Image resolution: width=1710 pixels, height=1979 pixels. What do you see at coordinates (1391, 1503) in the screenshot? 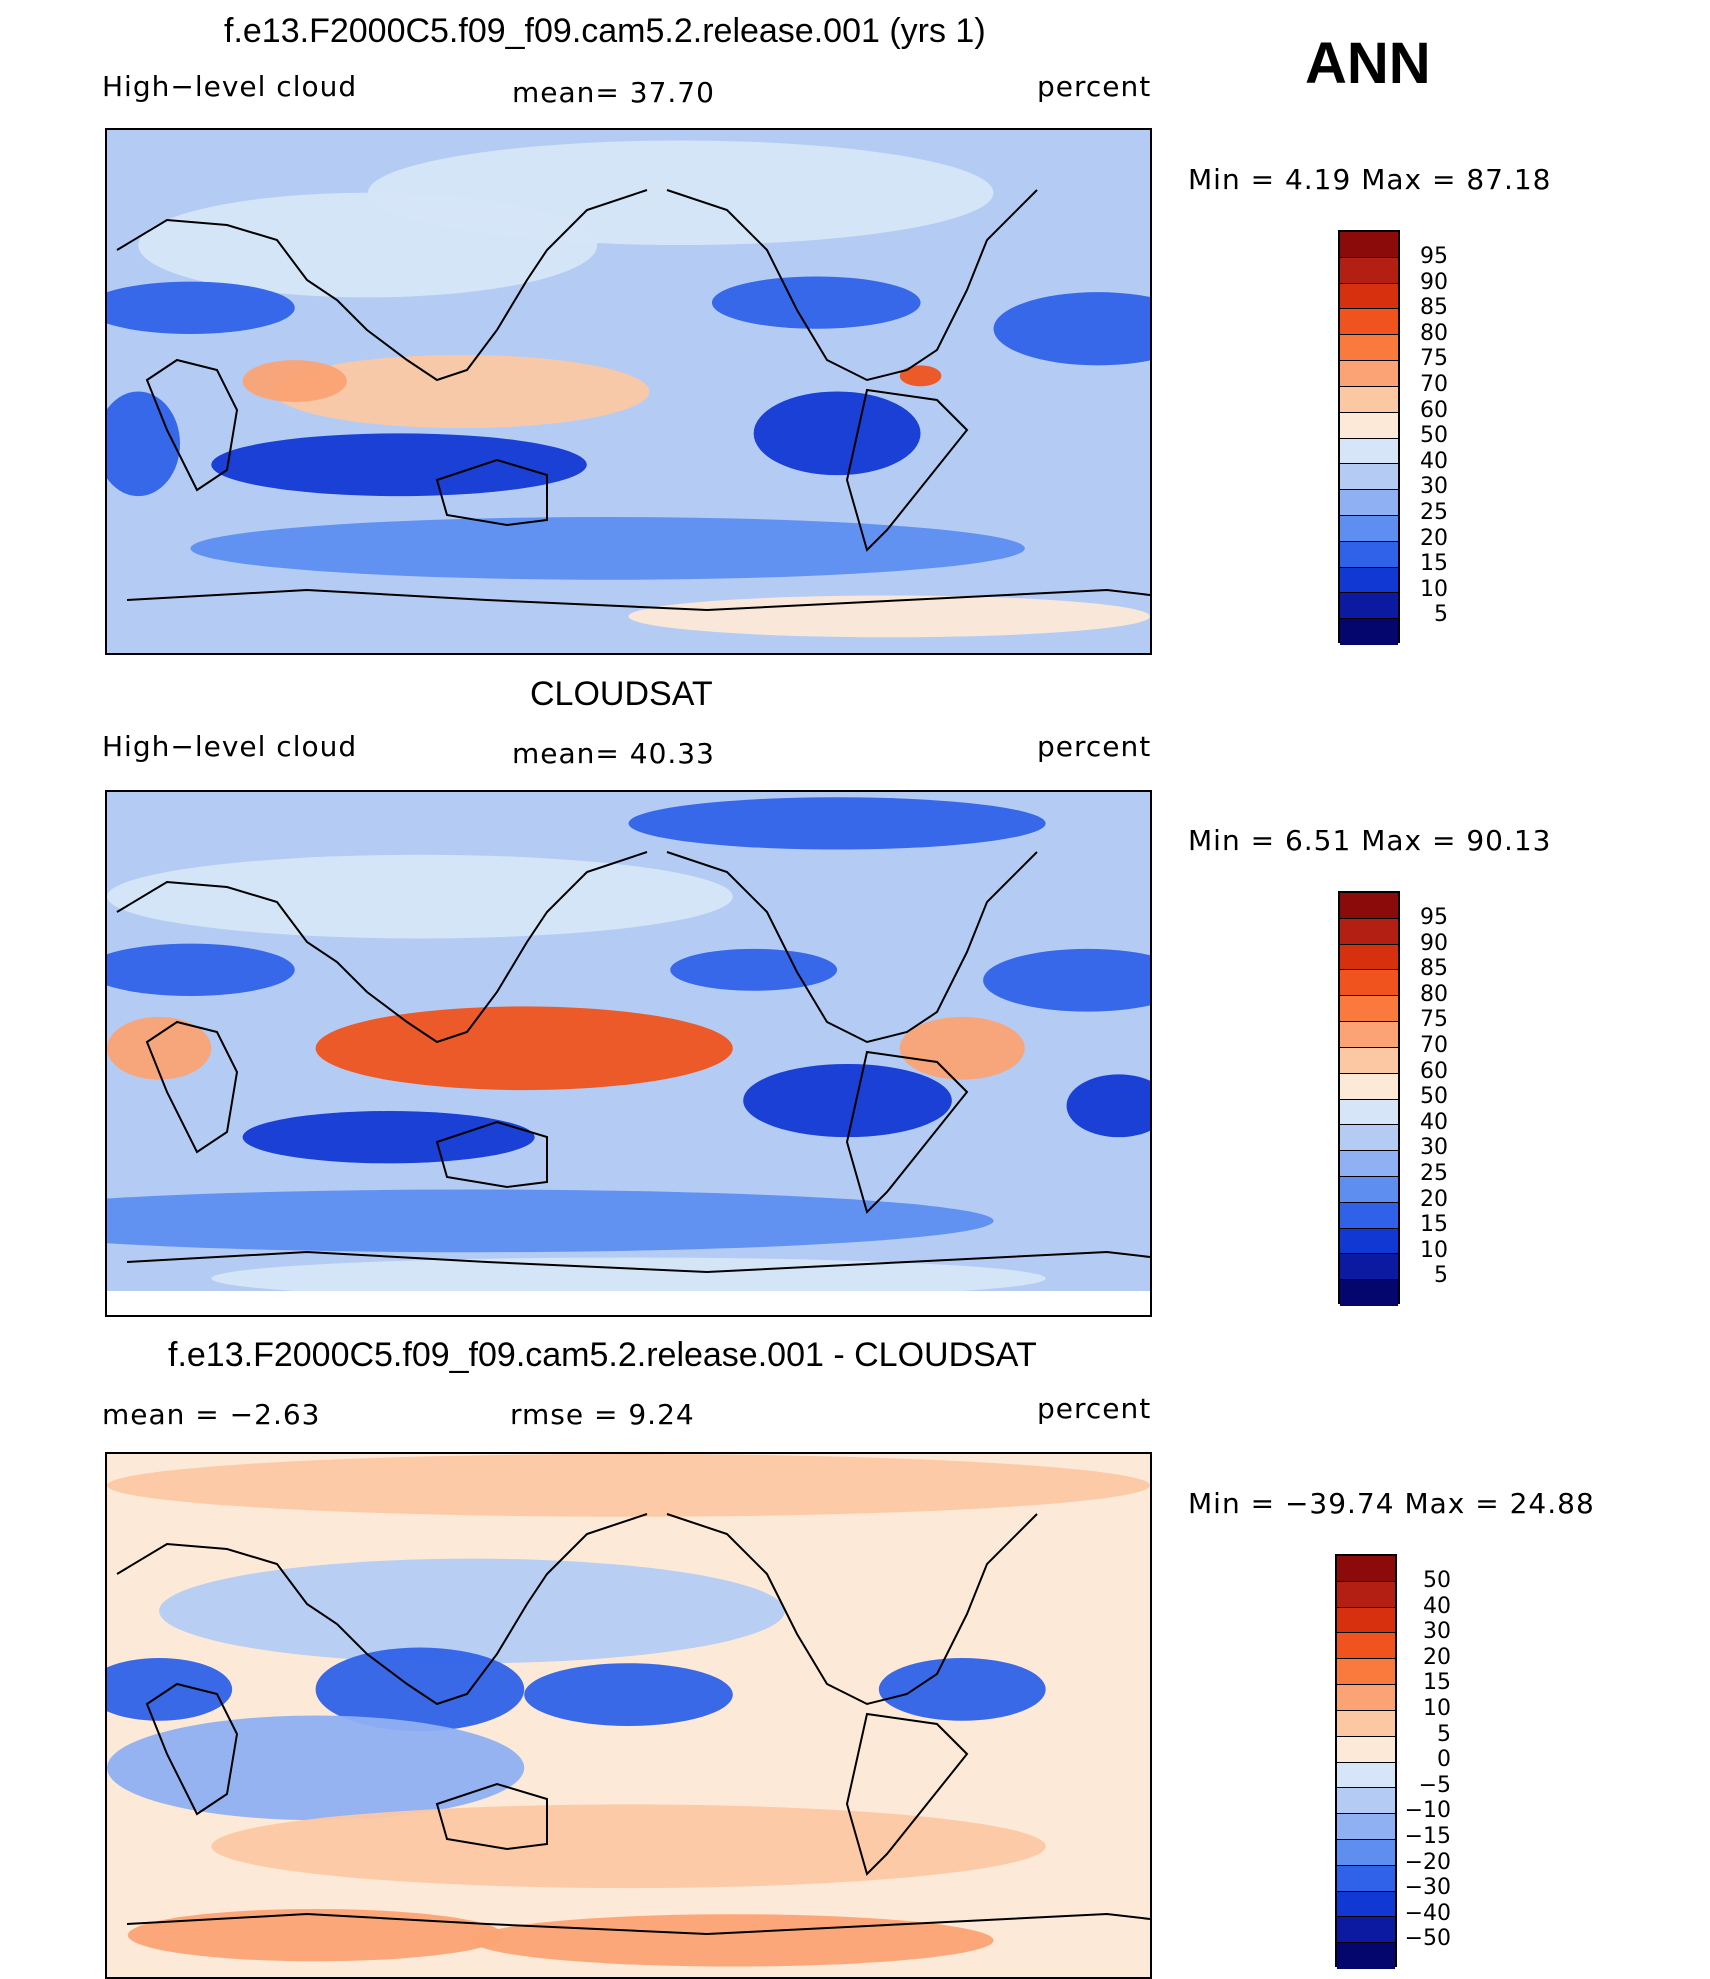
I see `min-max-label: Min = −39.74 Max = 24.88` at bounding box center [1391, 1503].